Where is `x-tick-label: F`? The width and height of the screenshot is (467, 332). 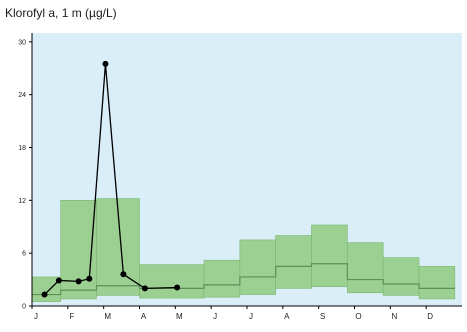 x-tick-label: F is located at coordinates (71, 316).